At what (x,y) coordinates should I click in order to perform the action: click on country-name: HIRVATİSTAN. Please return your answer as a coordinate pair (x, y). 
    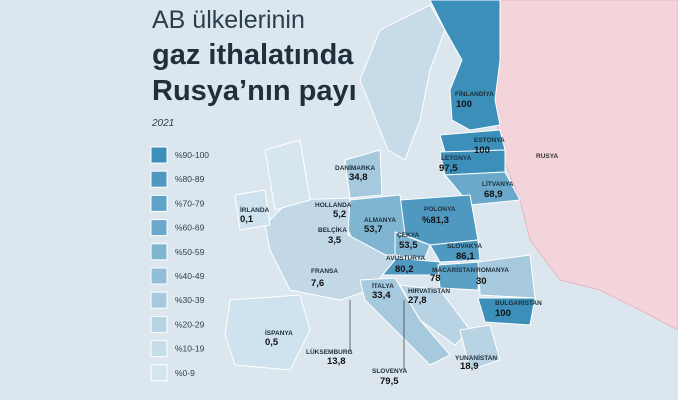
    Looking at the image, I should click on (429, 291).